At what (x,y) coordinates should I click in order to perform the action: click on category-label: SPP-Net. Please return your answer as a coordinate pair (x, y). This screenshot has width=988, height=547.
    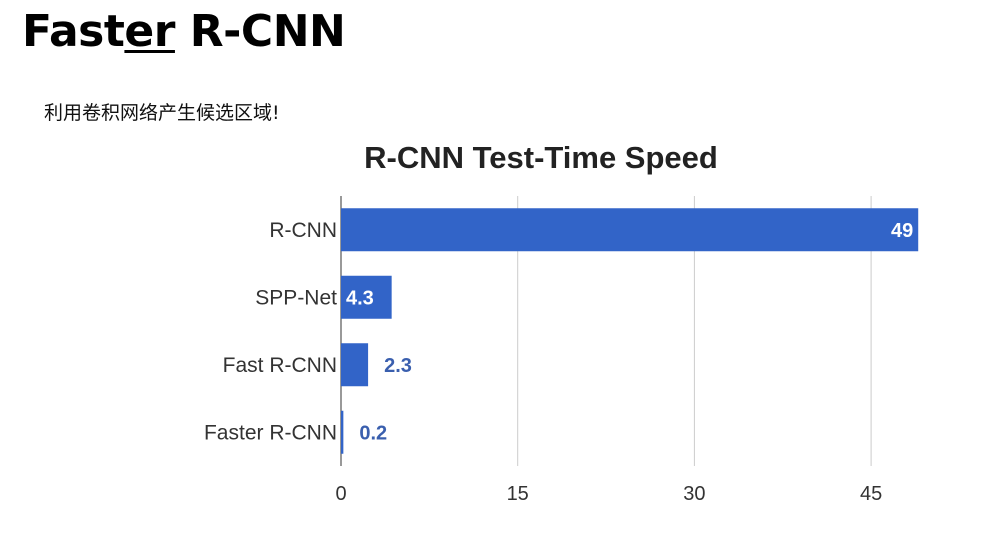
    Looking at the image, I should click on (296, 297).